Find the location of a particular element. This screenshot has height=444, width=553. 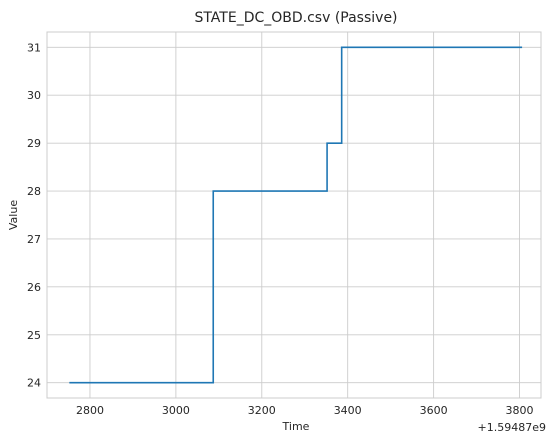

y-tick-label: 25 is located at coordinates (34, 335).